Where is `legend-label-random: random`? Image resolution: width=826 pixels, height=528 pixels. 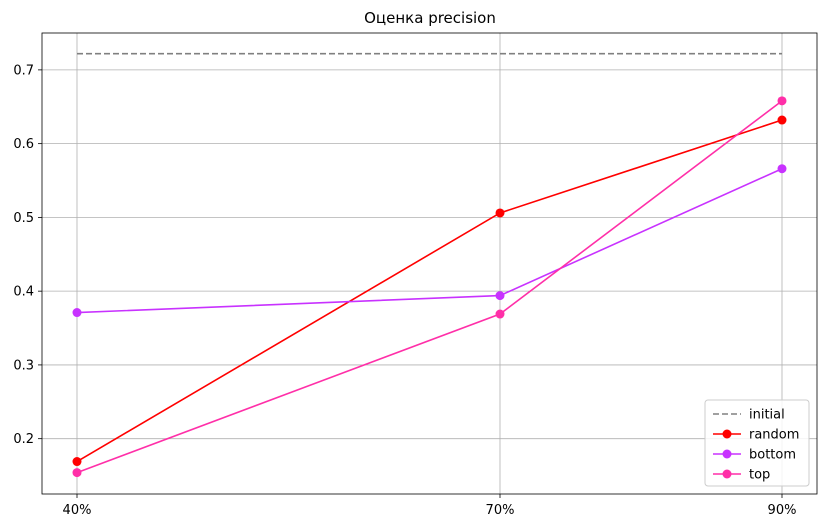
legend-label-random: random is located at coordinates (774, 435).